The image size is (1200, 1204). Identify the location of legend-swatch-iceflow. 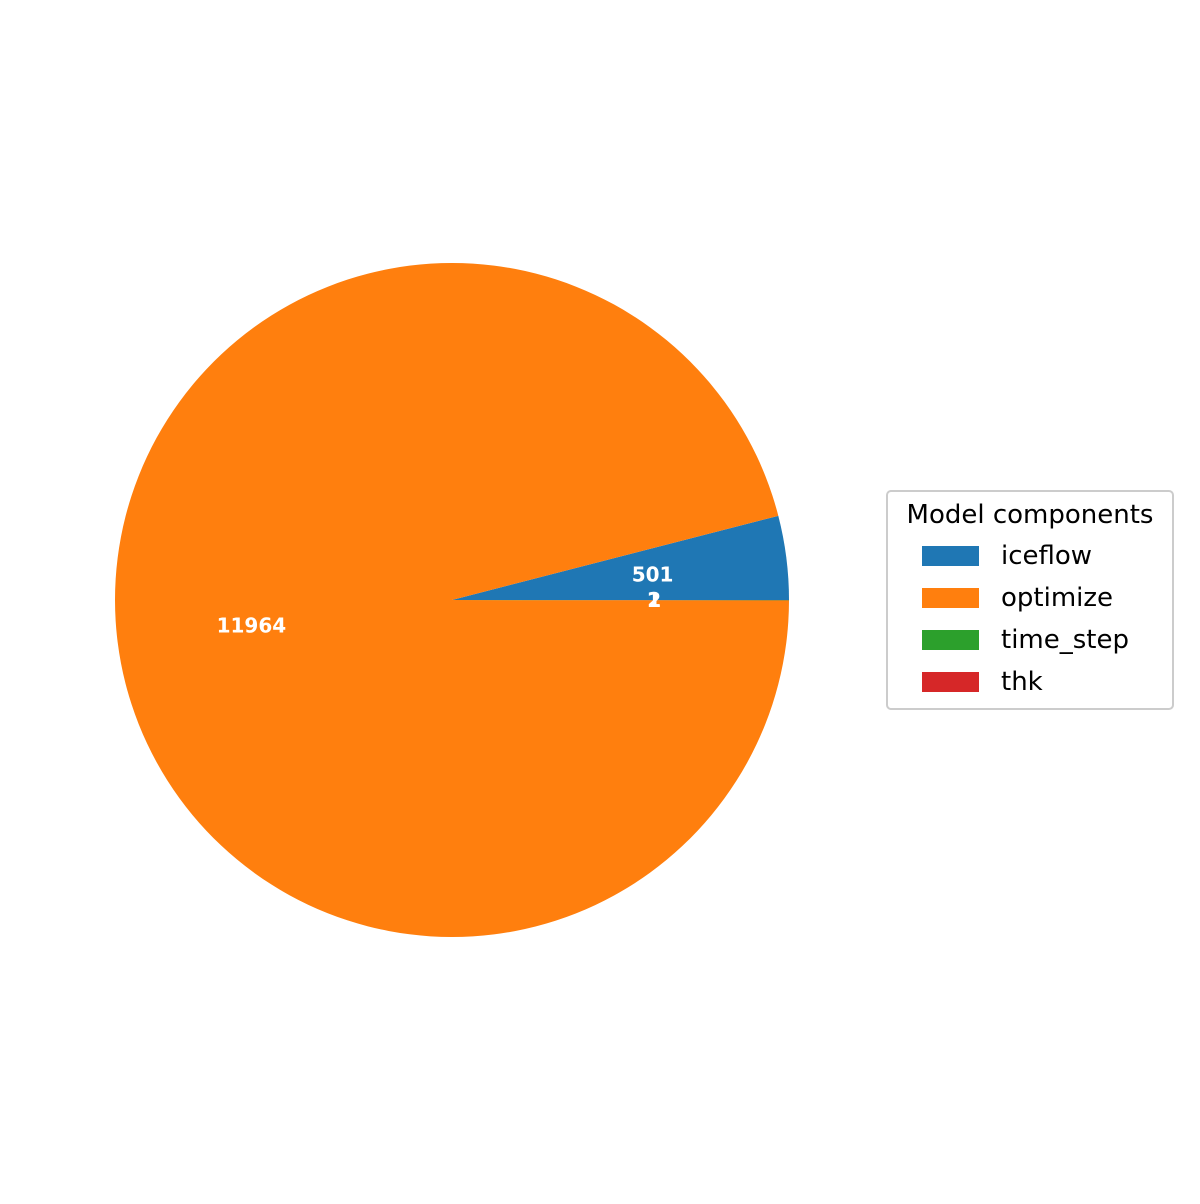
(950, 556).